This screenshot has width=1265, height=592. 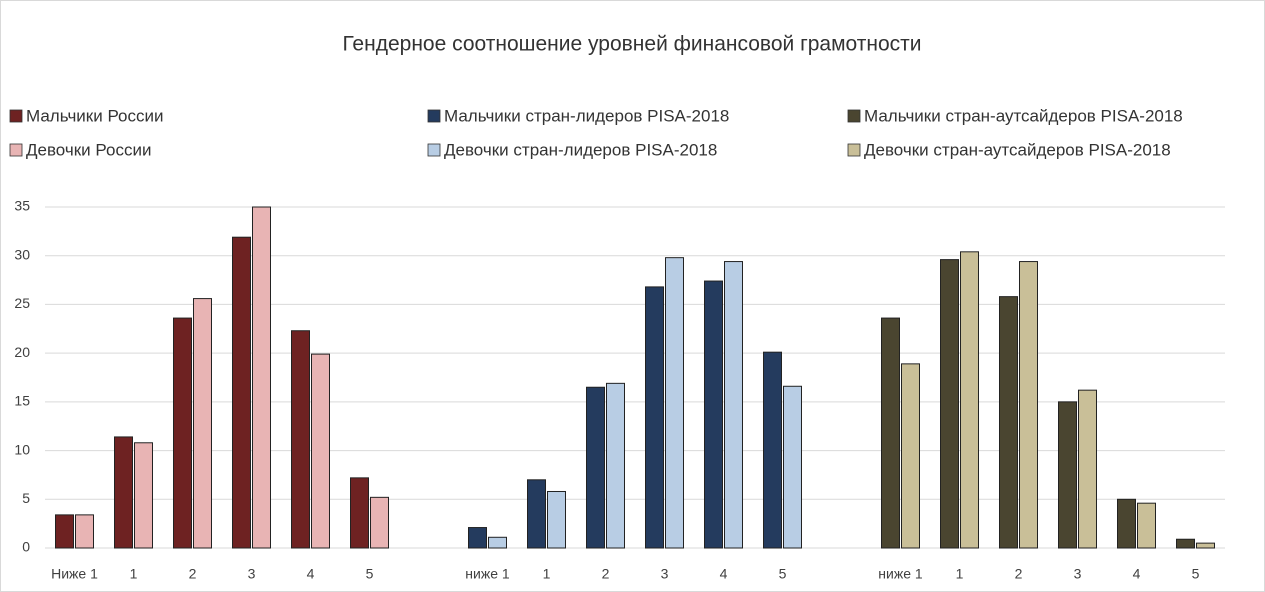 I want to click on legend-label: Девочки стран-лидеров PISA-2018, so click(x=580, y=149).